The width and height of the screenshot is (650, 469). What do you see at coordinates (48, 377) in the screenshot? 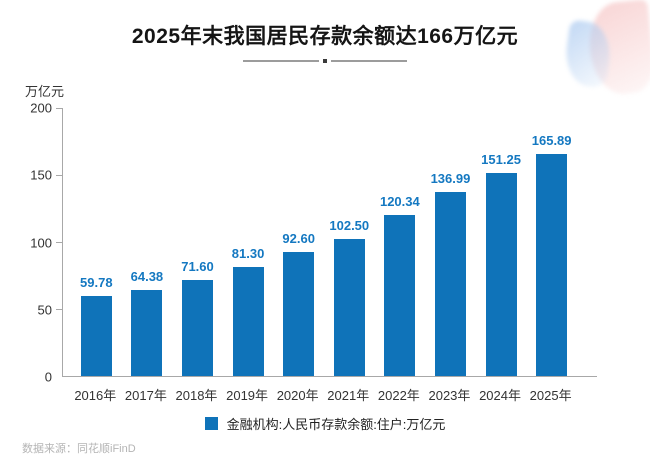
I see `y-tick-label: 0` at bounding box center [48, 377].